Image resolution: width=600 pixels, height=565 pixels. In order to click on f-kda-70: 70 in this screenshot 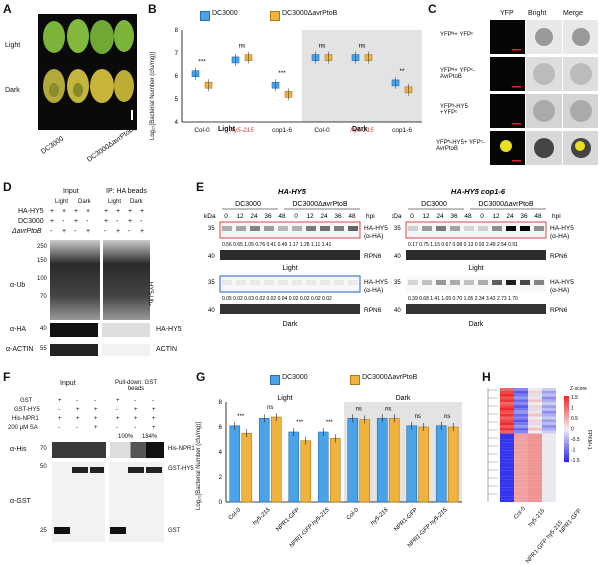, I will do `click(43, 449)`.